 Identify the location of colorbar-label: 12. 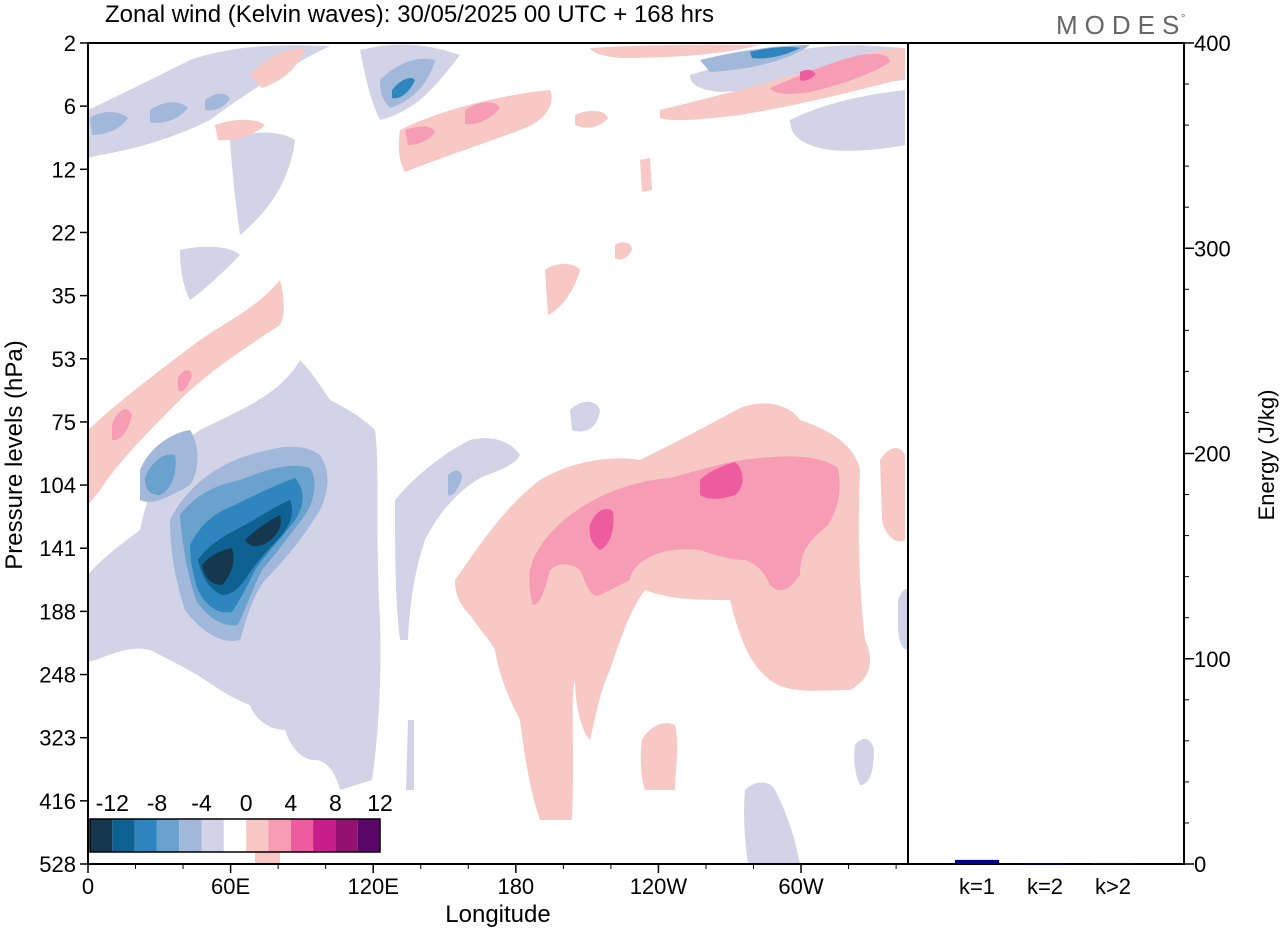
(380, 803).